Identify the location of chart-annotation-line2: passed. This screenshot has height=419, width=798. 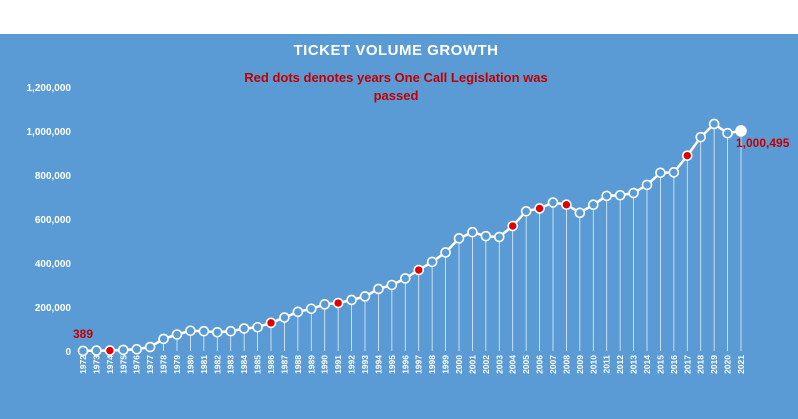
(396, 95).